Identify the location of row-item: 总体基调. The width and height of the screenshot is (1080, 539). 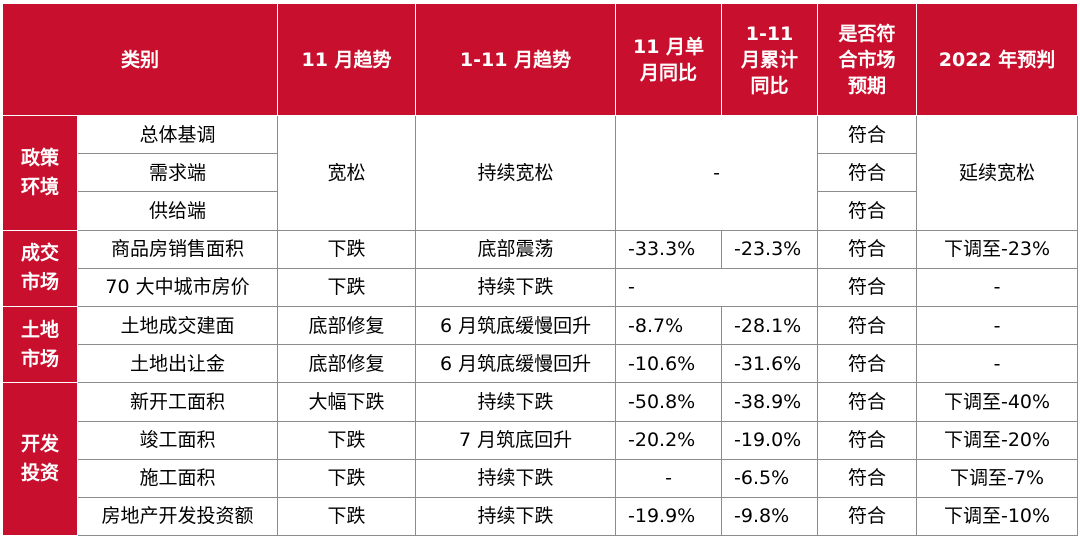
(177, 134).